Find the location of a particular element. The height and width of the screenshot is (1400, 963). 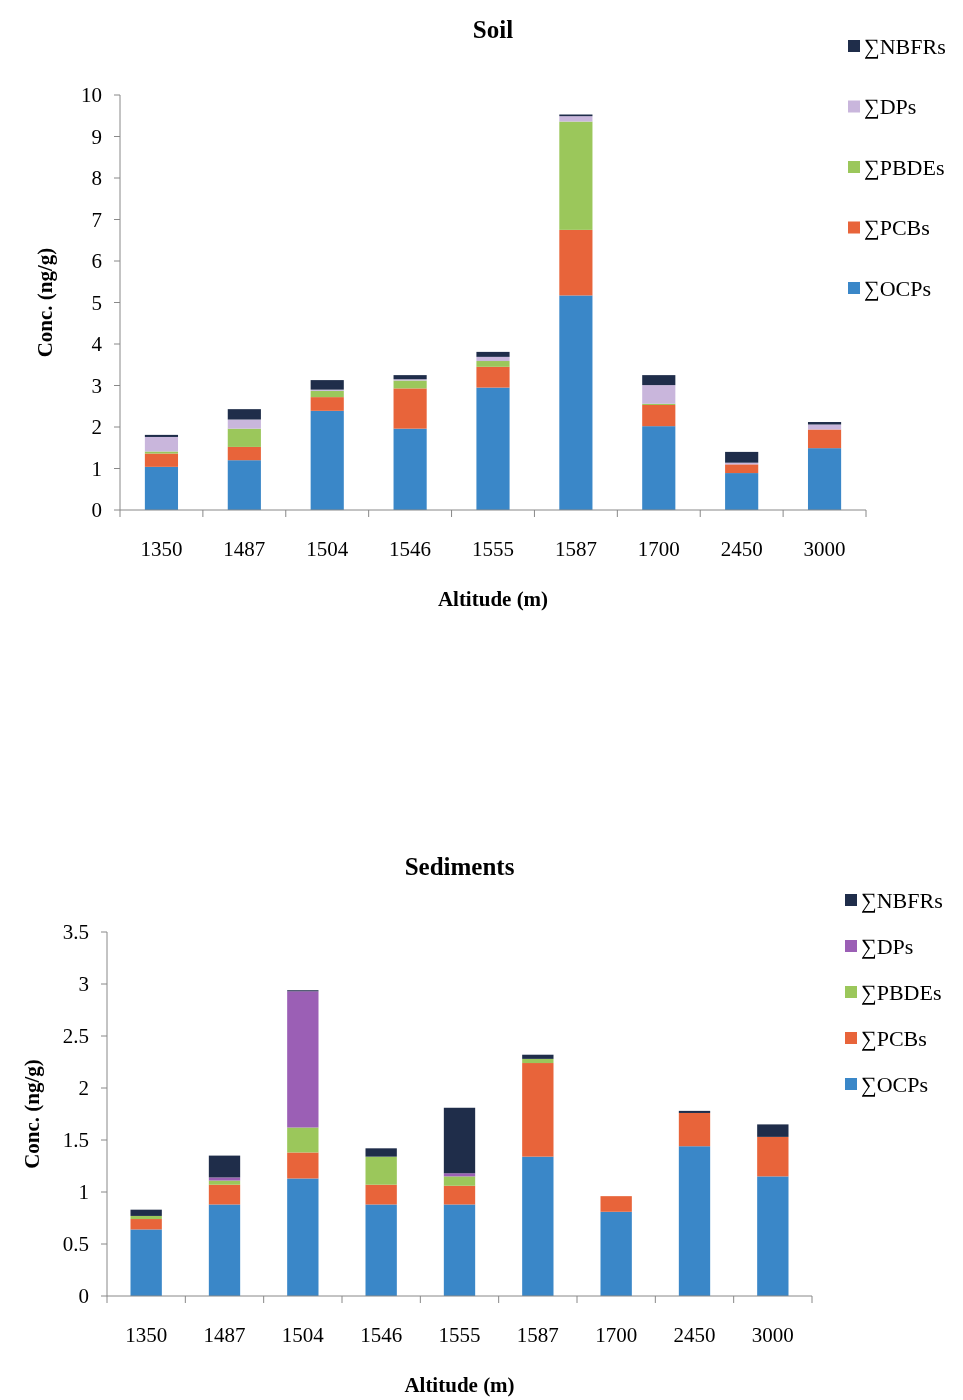

y-tick-label: 5 is located at coordinates (96, 302).